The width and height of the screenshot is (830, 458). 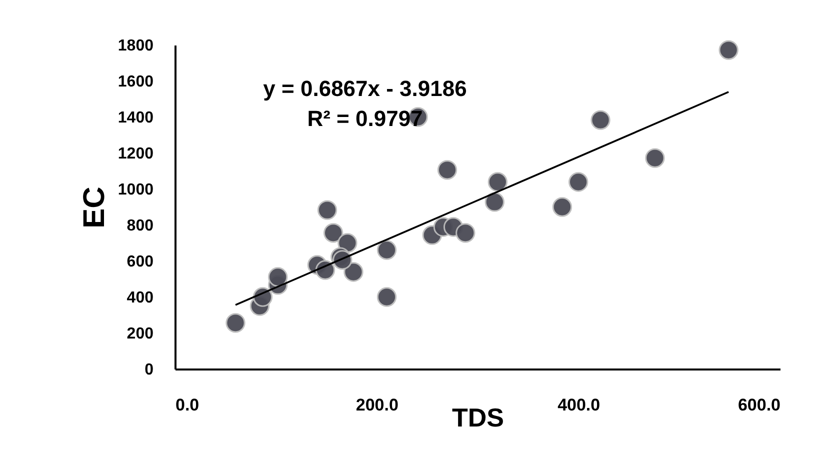 What do you see at coordinates (136, 118) in the screenshot?
I see `y-tick-label: 1400` at bounding box center [136, 118].